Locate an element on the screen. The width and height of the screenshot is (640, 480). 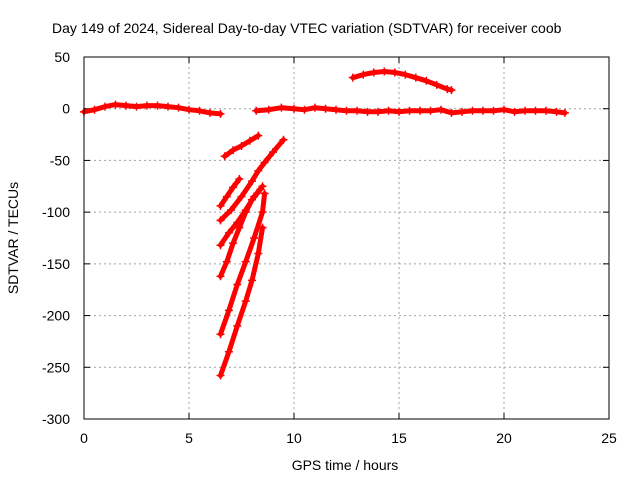
y-tick-label: -250 is located at coordinates (56, 367).